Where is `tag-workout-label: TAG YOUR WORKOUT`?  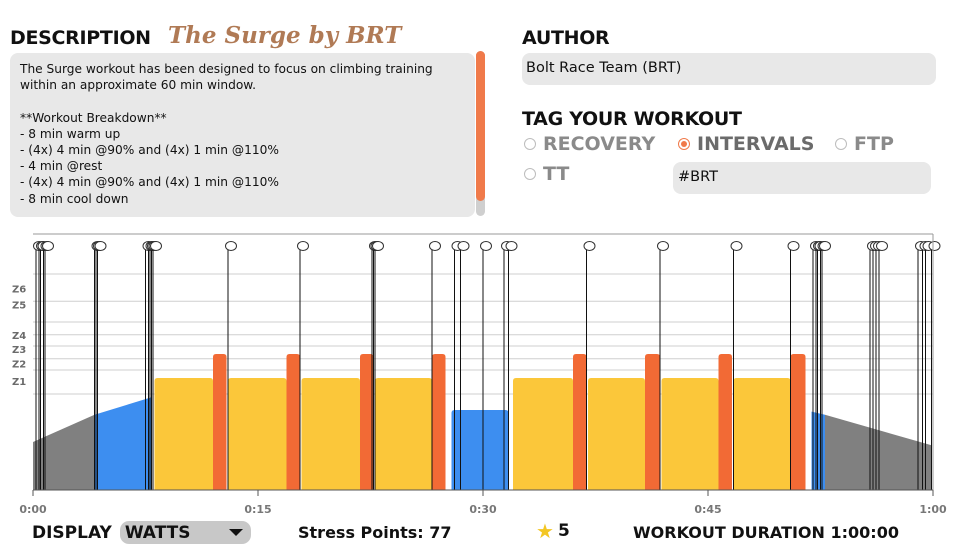 tag-workout-label: TAG YOUR WORKOUT is located at coordinates (632, 119).